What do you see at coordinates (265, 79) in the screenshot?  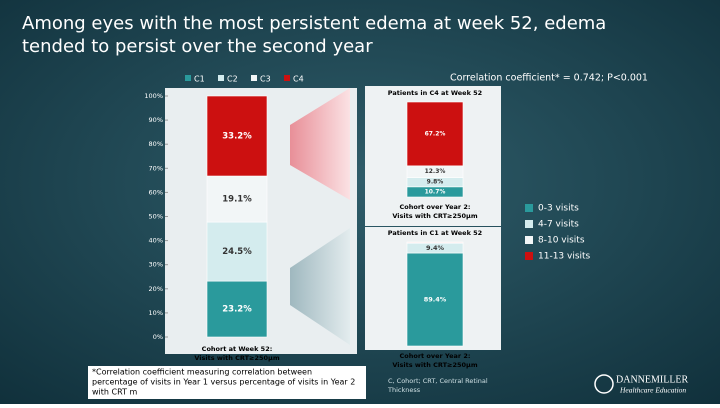 I see `legend-label: C3` at bounding box center [265, 79].